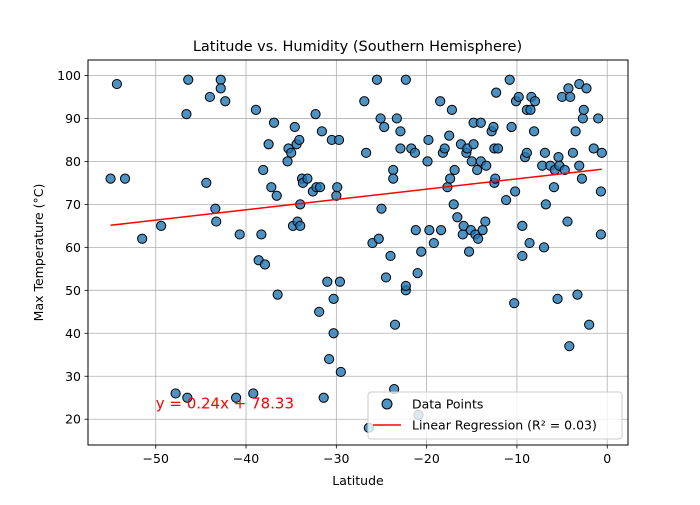 The width and height of the screenshot is (700, 505). What do you see at coordinates (73, 333) in the screenshot?
I see `y-tick-label: 40` at bounding box center [73, 333].